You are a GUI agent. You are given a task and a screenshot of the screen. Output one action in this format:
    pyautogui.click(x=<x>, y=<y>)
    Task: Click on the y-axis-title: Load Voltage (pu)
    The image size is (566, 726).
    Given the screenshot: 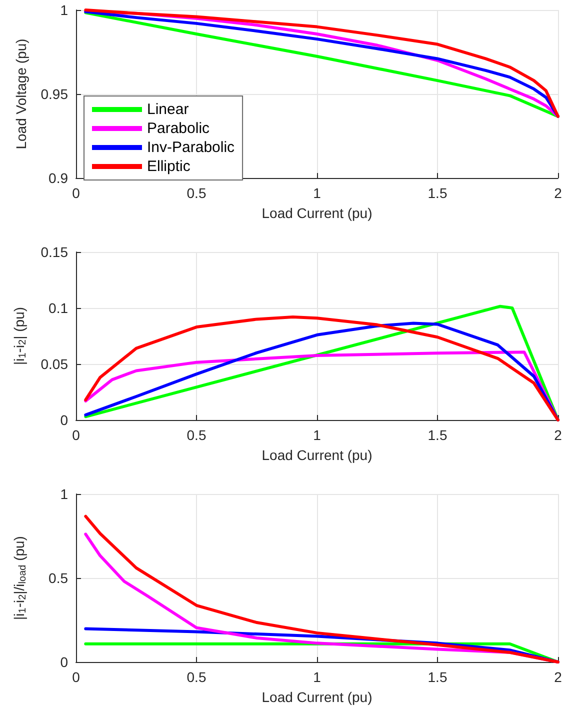 What is the action you would take?
    pyautogui.click(x=21, y=94)
    